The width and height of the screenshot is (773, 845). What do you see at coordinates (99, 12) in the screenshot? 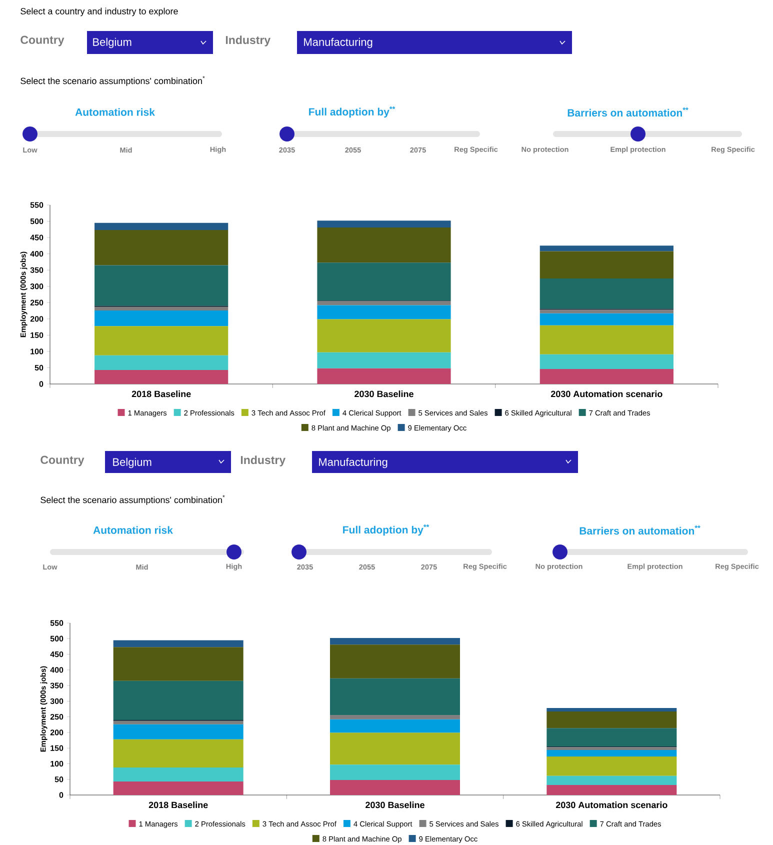
I see `text: Select a country and industry to explore` at bounding box center [99, 12].